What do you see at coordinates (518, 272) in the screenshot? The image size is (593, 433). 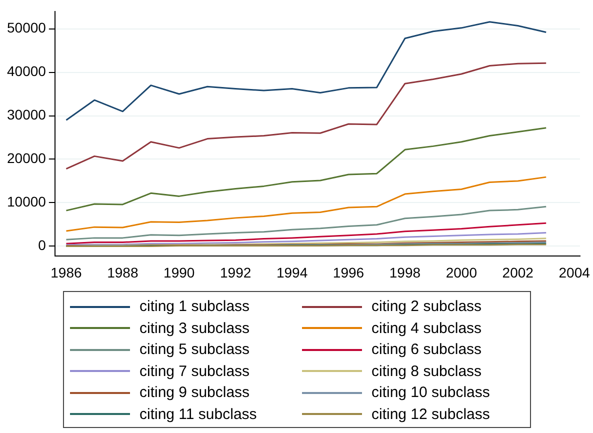 I see `x-tick-label: 2002` at bounding box center [518, 272].